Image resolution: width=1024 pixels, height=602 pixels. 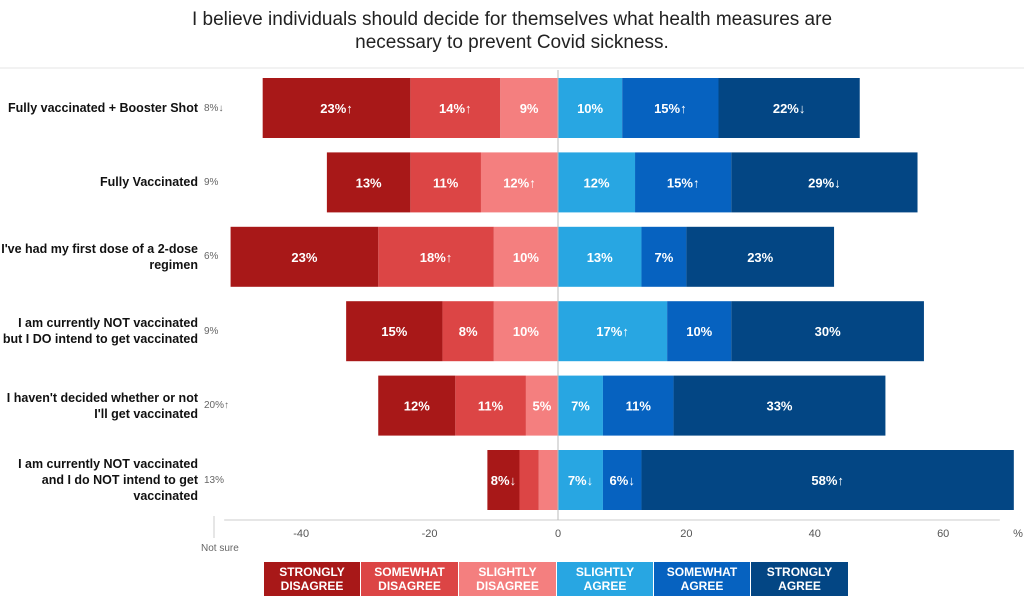 I want to click on data-label: 8%, so click(x=468, y=331).